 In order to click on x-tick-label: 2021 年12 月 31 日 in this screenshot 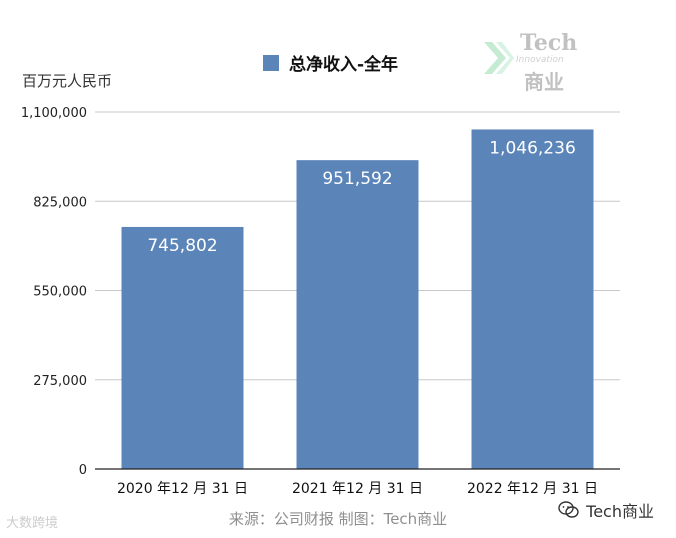, I will do `click(357, 489)`.